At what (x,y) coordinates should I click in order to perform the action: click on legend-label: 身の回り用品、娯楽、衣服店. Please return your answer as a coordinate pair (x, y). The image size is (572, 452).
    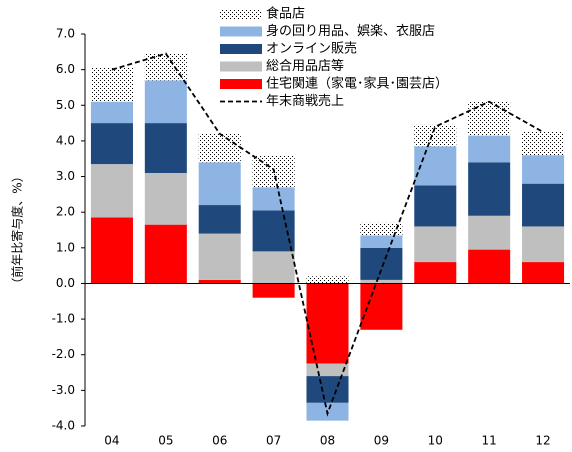
    Looking at the image, I should click on (350, 31).